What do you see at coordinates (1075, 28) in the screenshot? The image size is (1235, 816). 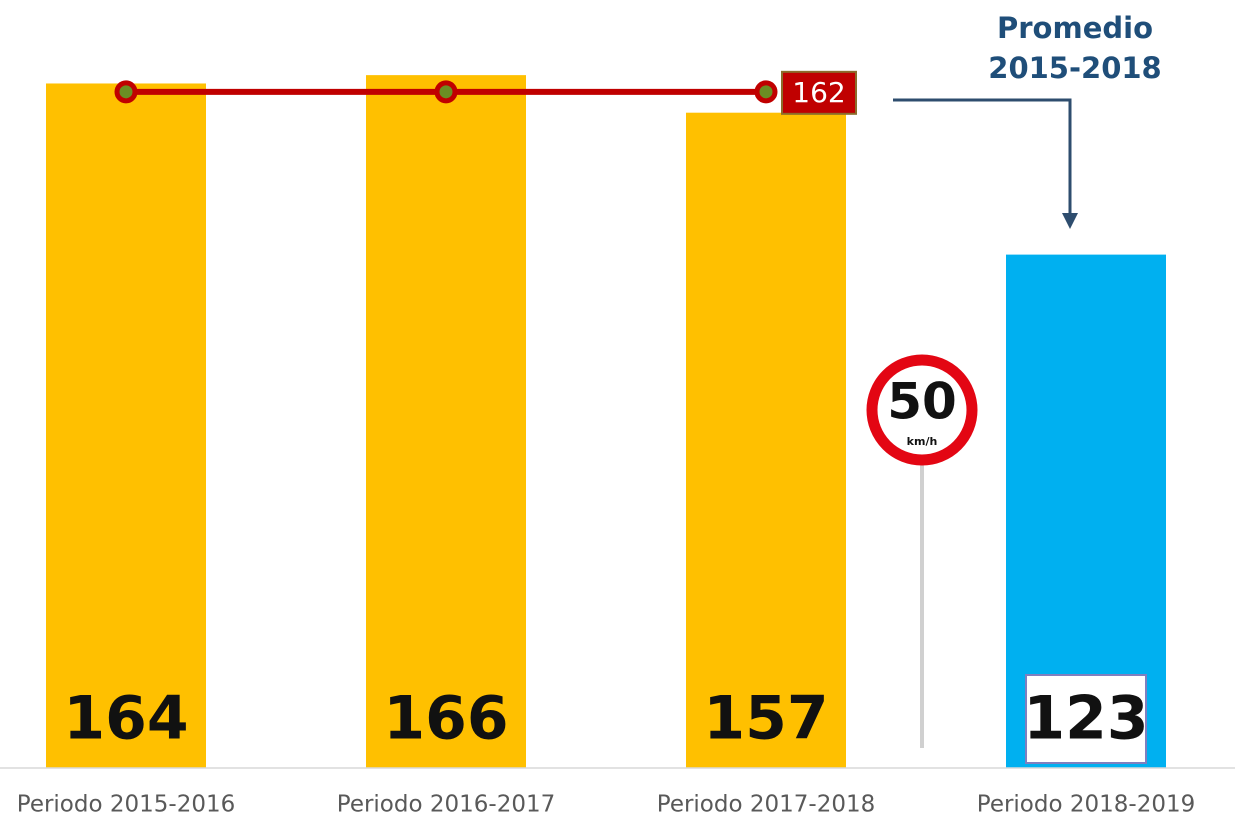 I see `annotation-line: Promedio` at bounding box center [1075, 28].